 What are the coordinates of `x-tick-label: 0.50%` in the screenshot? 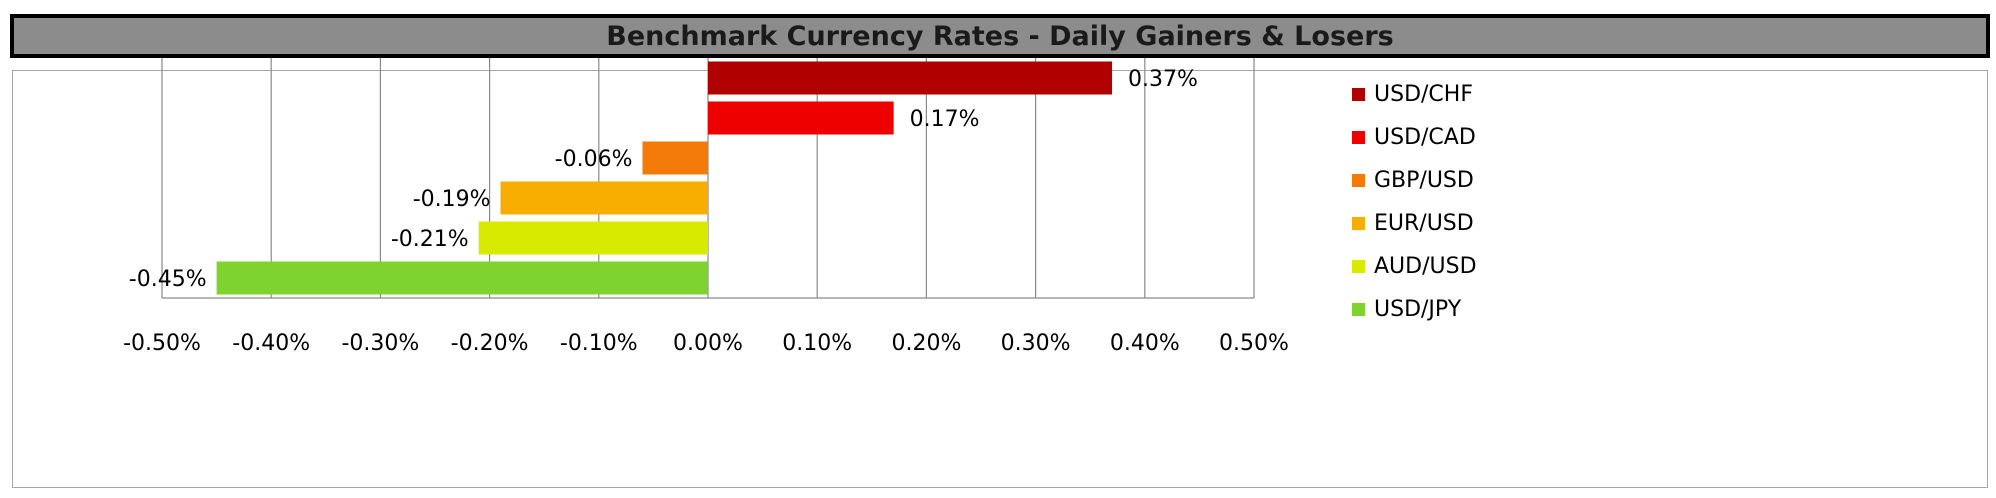 It's located at (1254, 343).